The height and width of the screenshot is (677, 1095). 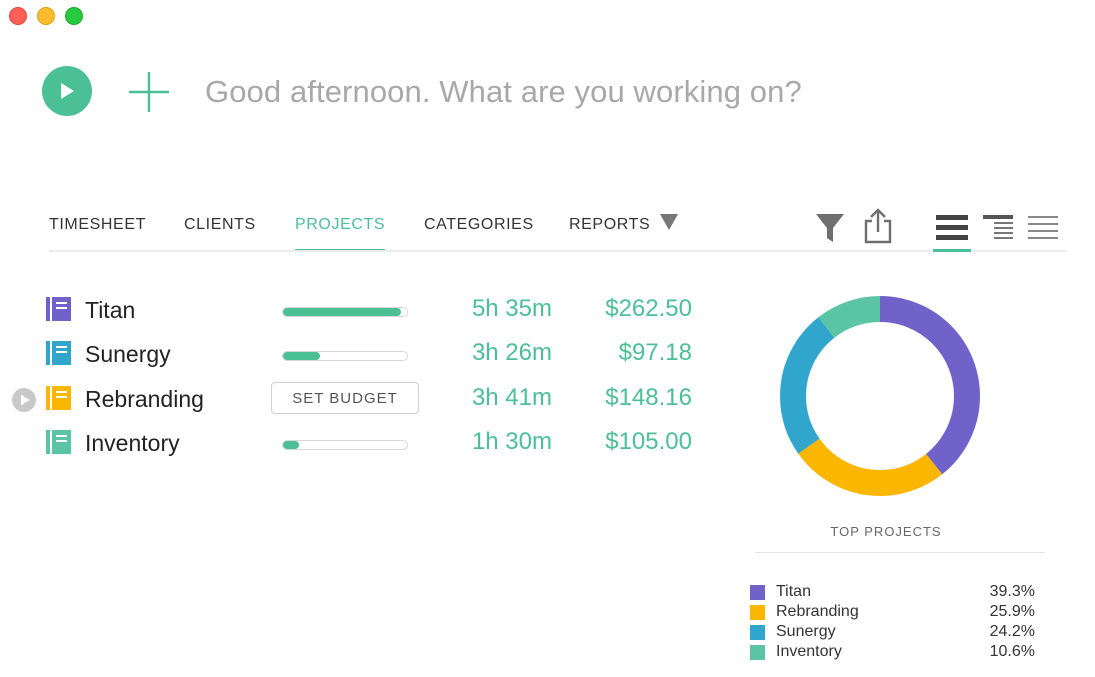 I want to click on tab-reports: REPORTS, so click(x=624, y=233).